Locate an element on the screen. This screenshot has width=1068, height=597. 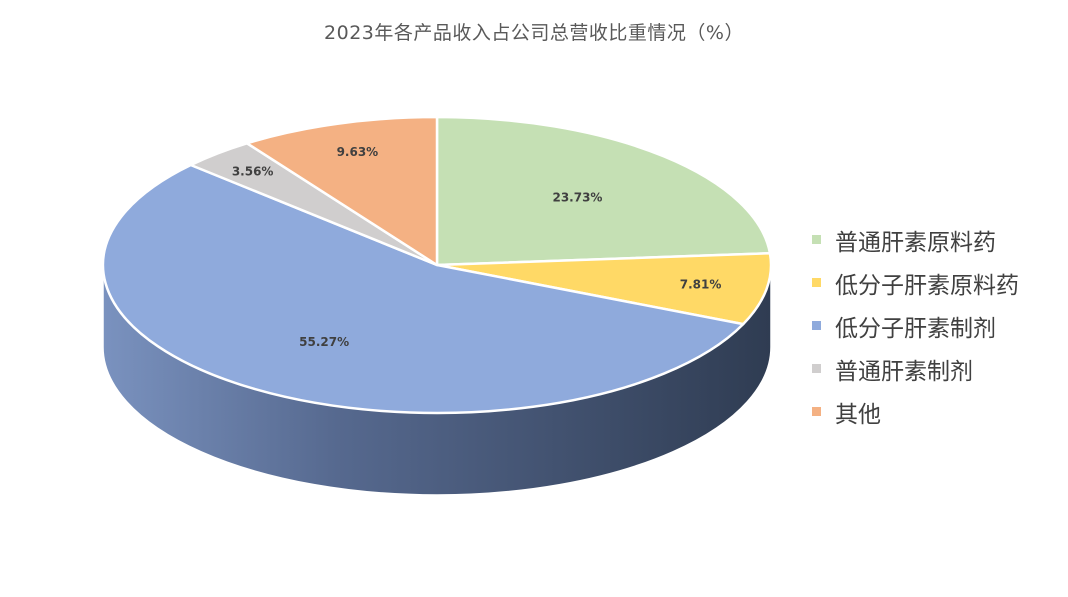
pie-slice-其他 is located at coordinates (342, 191).